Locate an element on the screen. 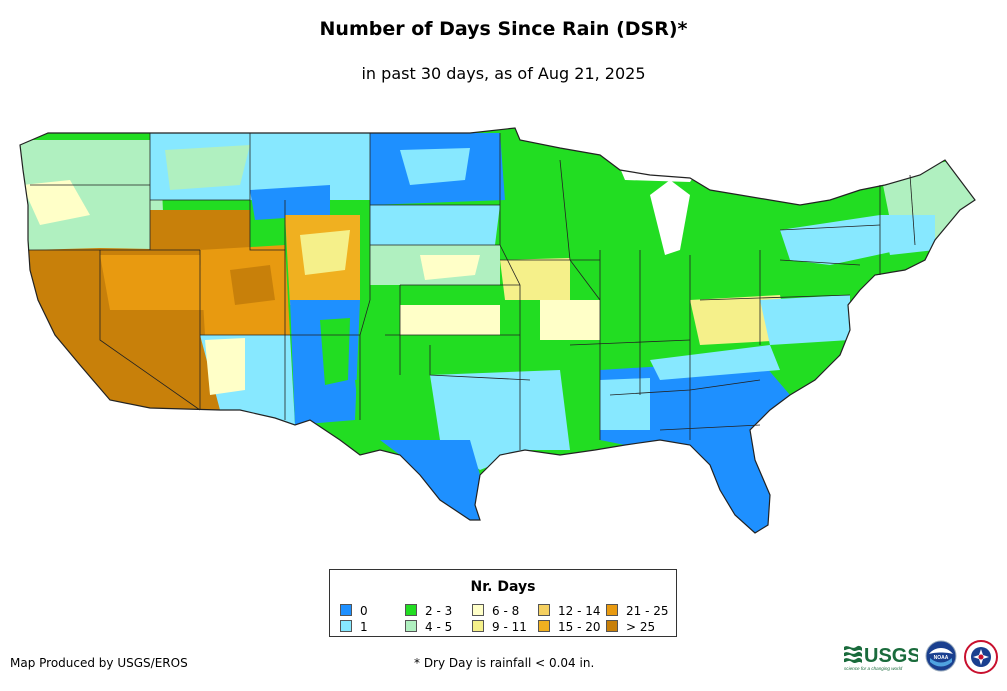 The height and width of the screenshot is (691, 1007). legend-label: 15 - 20 is located at coordinates (579, 627).